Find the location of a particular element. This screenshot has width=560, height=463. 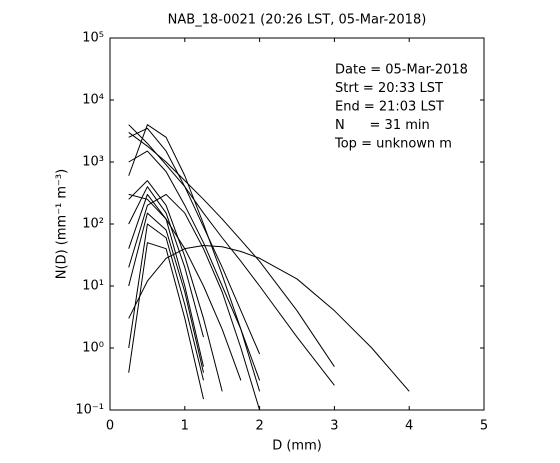

x-tick-label: 2 is located at coordinates (259, 426).